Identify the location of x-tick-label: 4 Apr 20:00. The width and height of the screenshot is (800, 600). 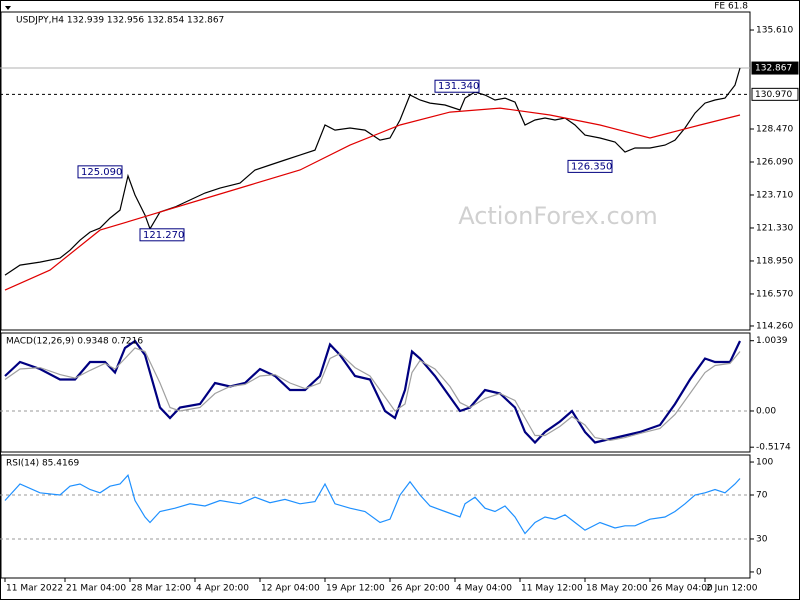
(222, 589).